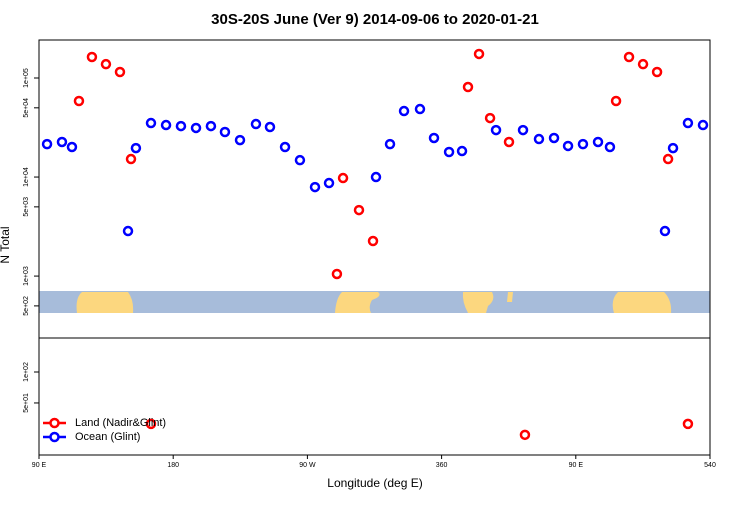  What do you see at coordinates (442, 465) in the screenshot?
I see `x-tick-label: 360` at bounding box center [442, 465].